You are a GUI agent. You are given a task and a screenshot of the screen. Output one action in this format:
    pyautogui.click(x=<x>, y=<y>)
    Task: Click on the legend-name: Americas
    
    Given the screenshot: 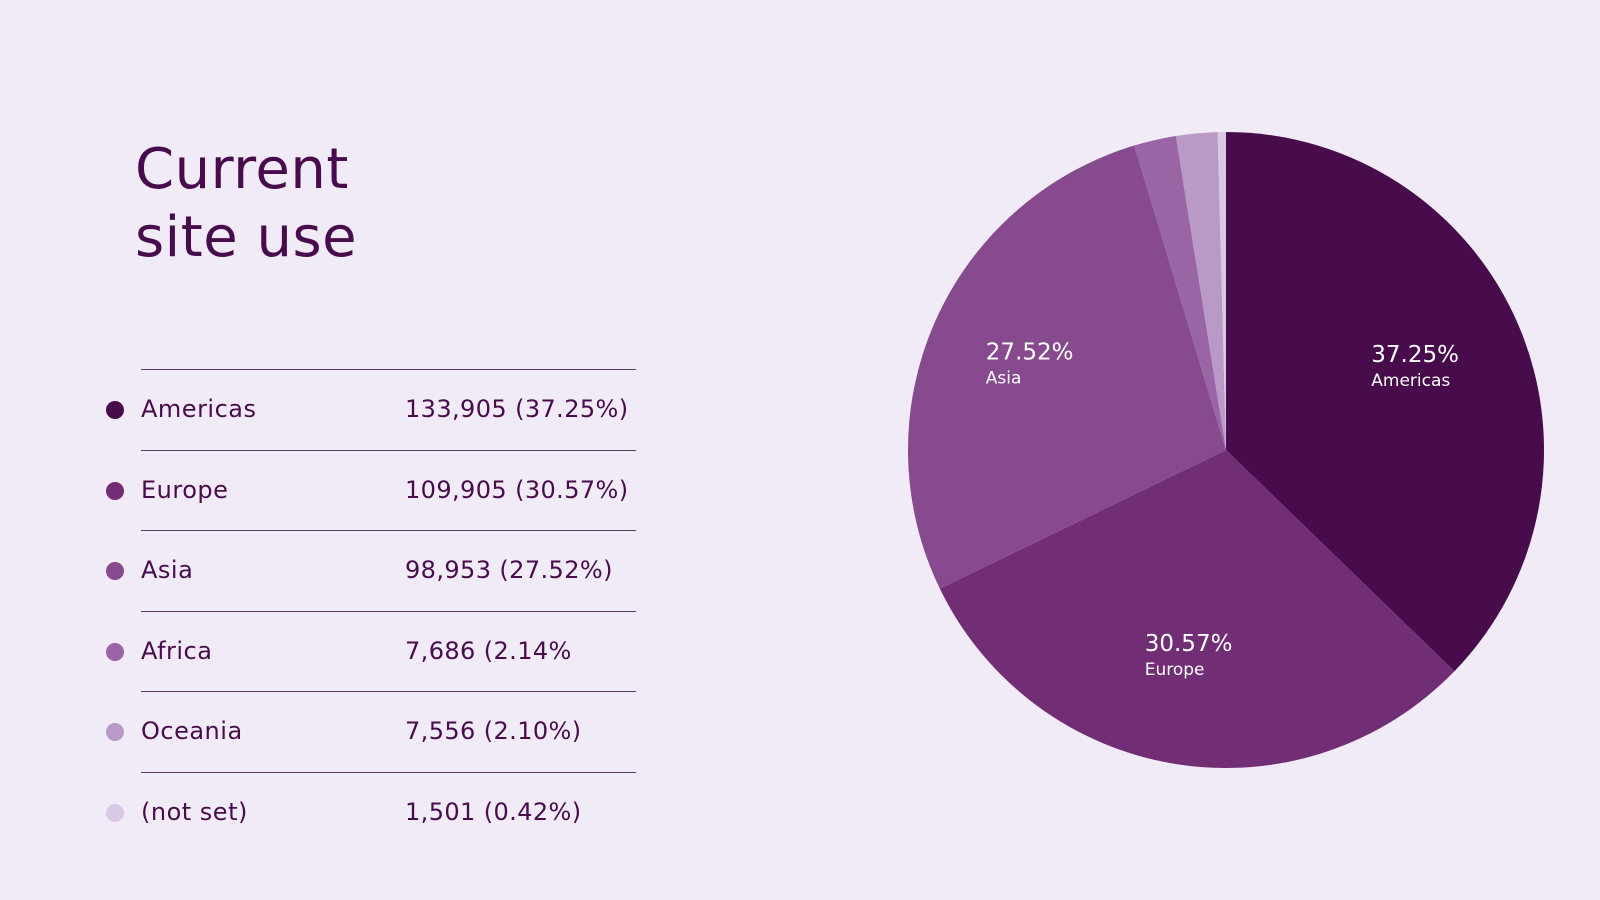 What is the action you would take?
    pyautogui.click(x=199, y=409)
    